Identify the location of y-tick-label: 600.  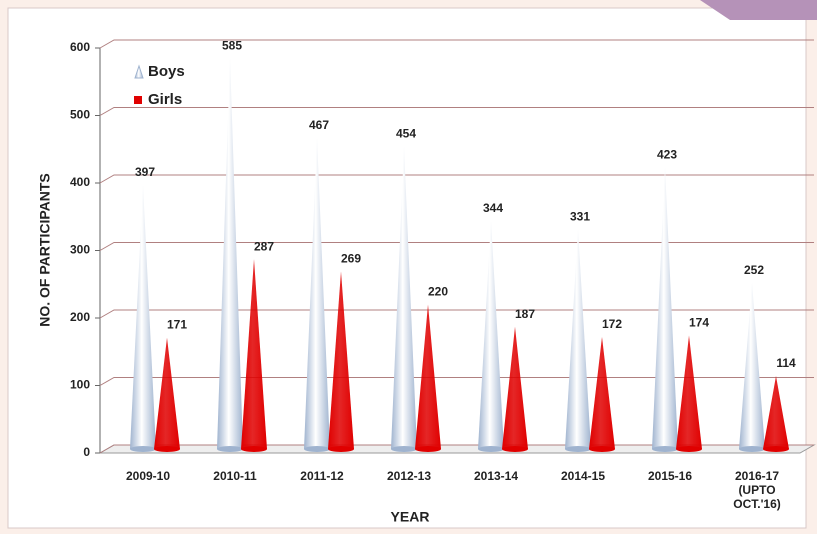
(80, 47).